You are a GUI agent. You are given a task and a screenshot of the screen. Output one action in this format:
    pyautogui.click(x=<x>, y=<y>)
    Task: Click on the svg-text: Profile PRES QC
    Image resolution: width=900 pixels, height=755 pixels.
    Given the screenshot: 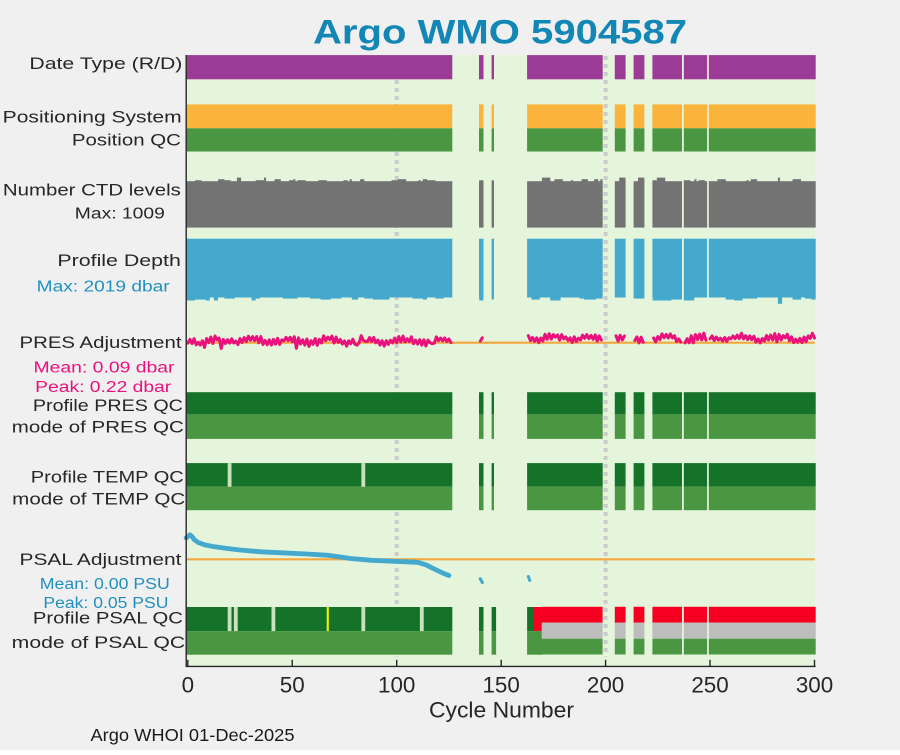 What is the action you would take?
    pyautogui.click(x=108, y=405)
    